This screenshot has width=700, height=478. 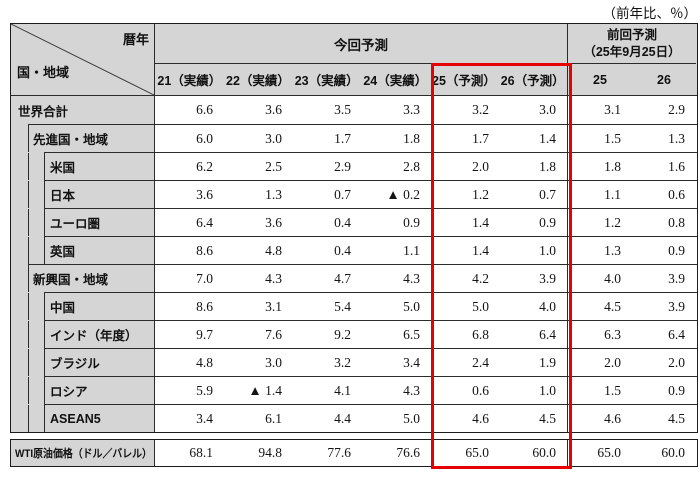 I want to click on row-label: 世界合計, so click(x=83, y=110).